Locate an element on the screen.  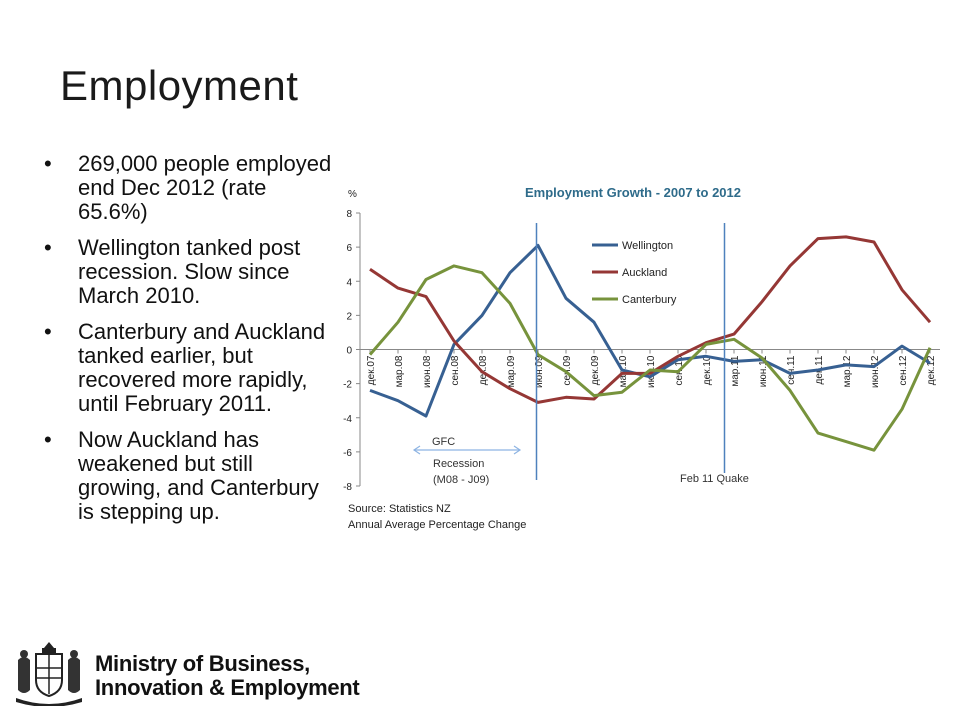
y-tick-label: -4 is located at coordinates (347, 419).